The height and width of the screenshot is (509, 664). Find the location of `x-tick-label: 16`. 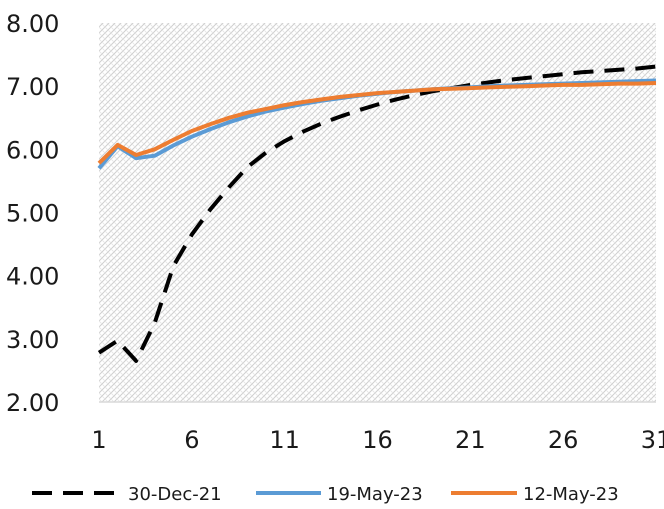

x-tick-label: 16 is located at coordinates (377, 440).